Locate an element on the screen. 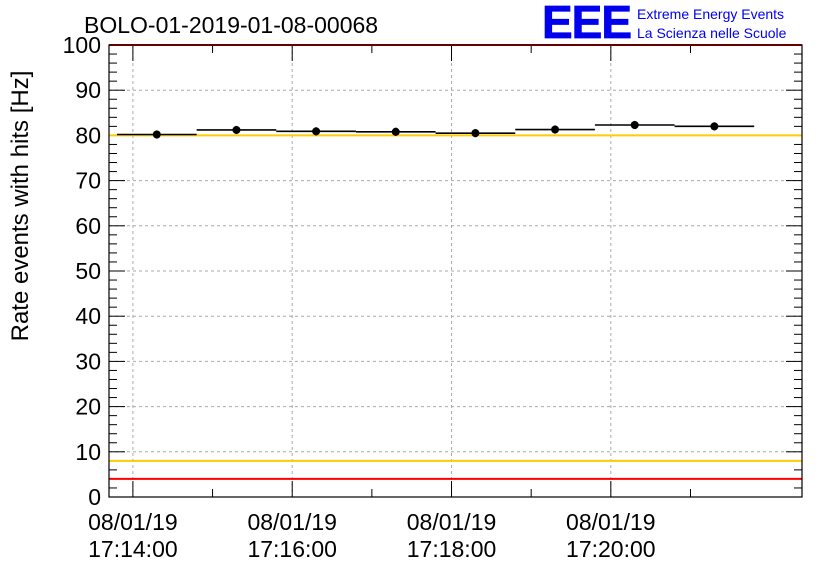 The width and height of the screenshot is (836, 572). eee-logo-line2: La Scienza nelle Scuole is located at coordinates (712, 33).